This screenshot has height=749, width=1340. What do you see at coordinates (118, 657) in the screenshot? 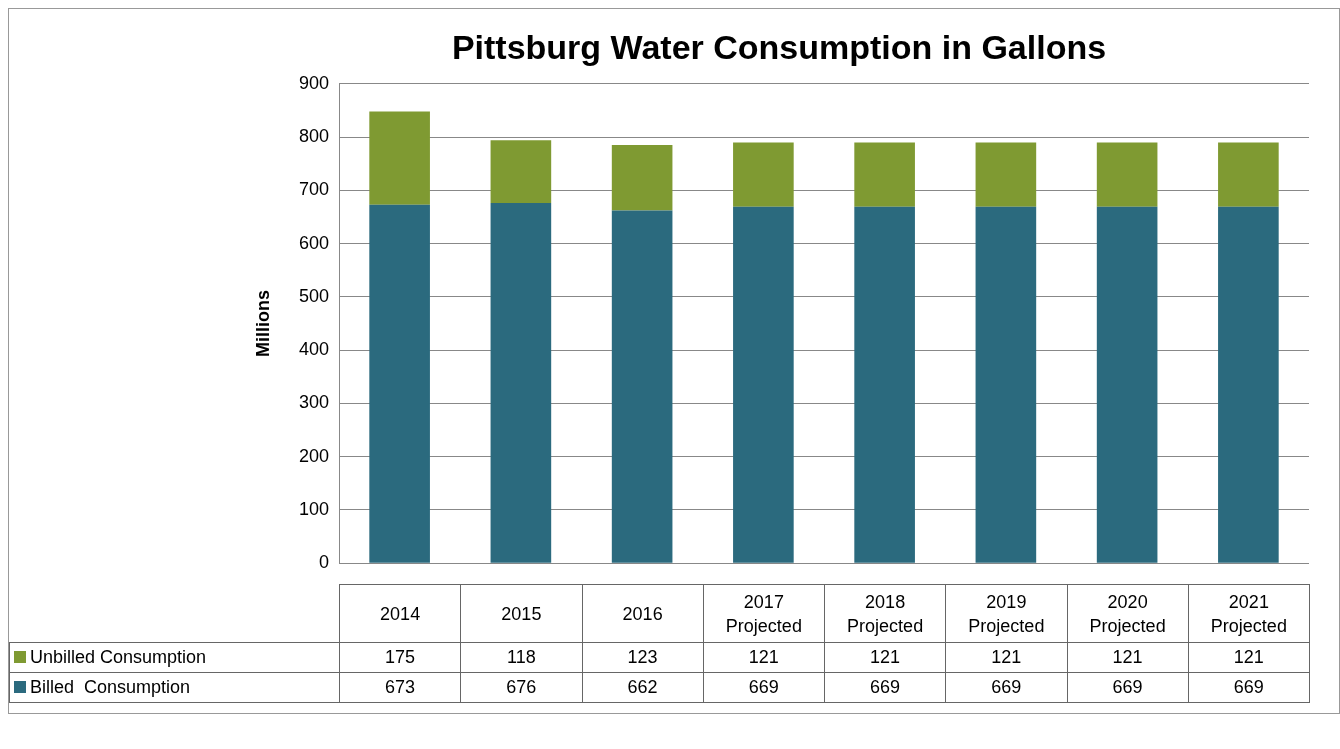
I see `legend-label: Unbilled Consumption` at bounding box center [118, 657].